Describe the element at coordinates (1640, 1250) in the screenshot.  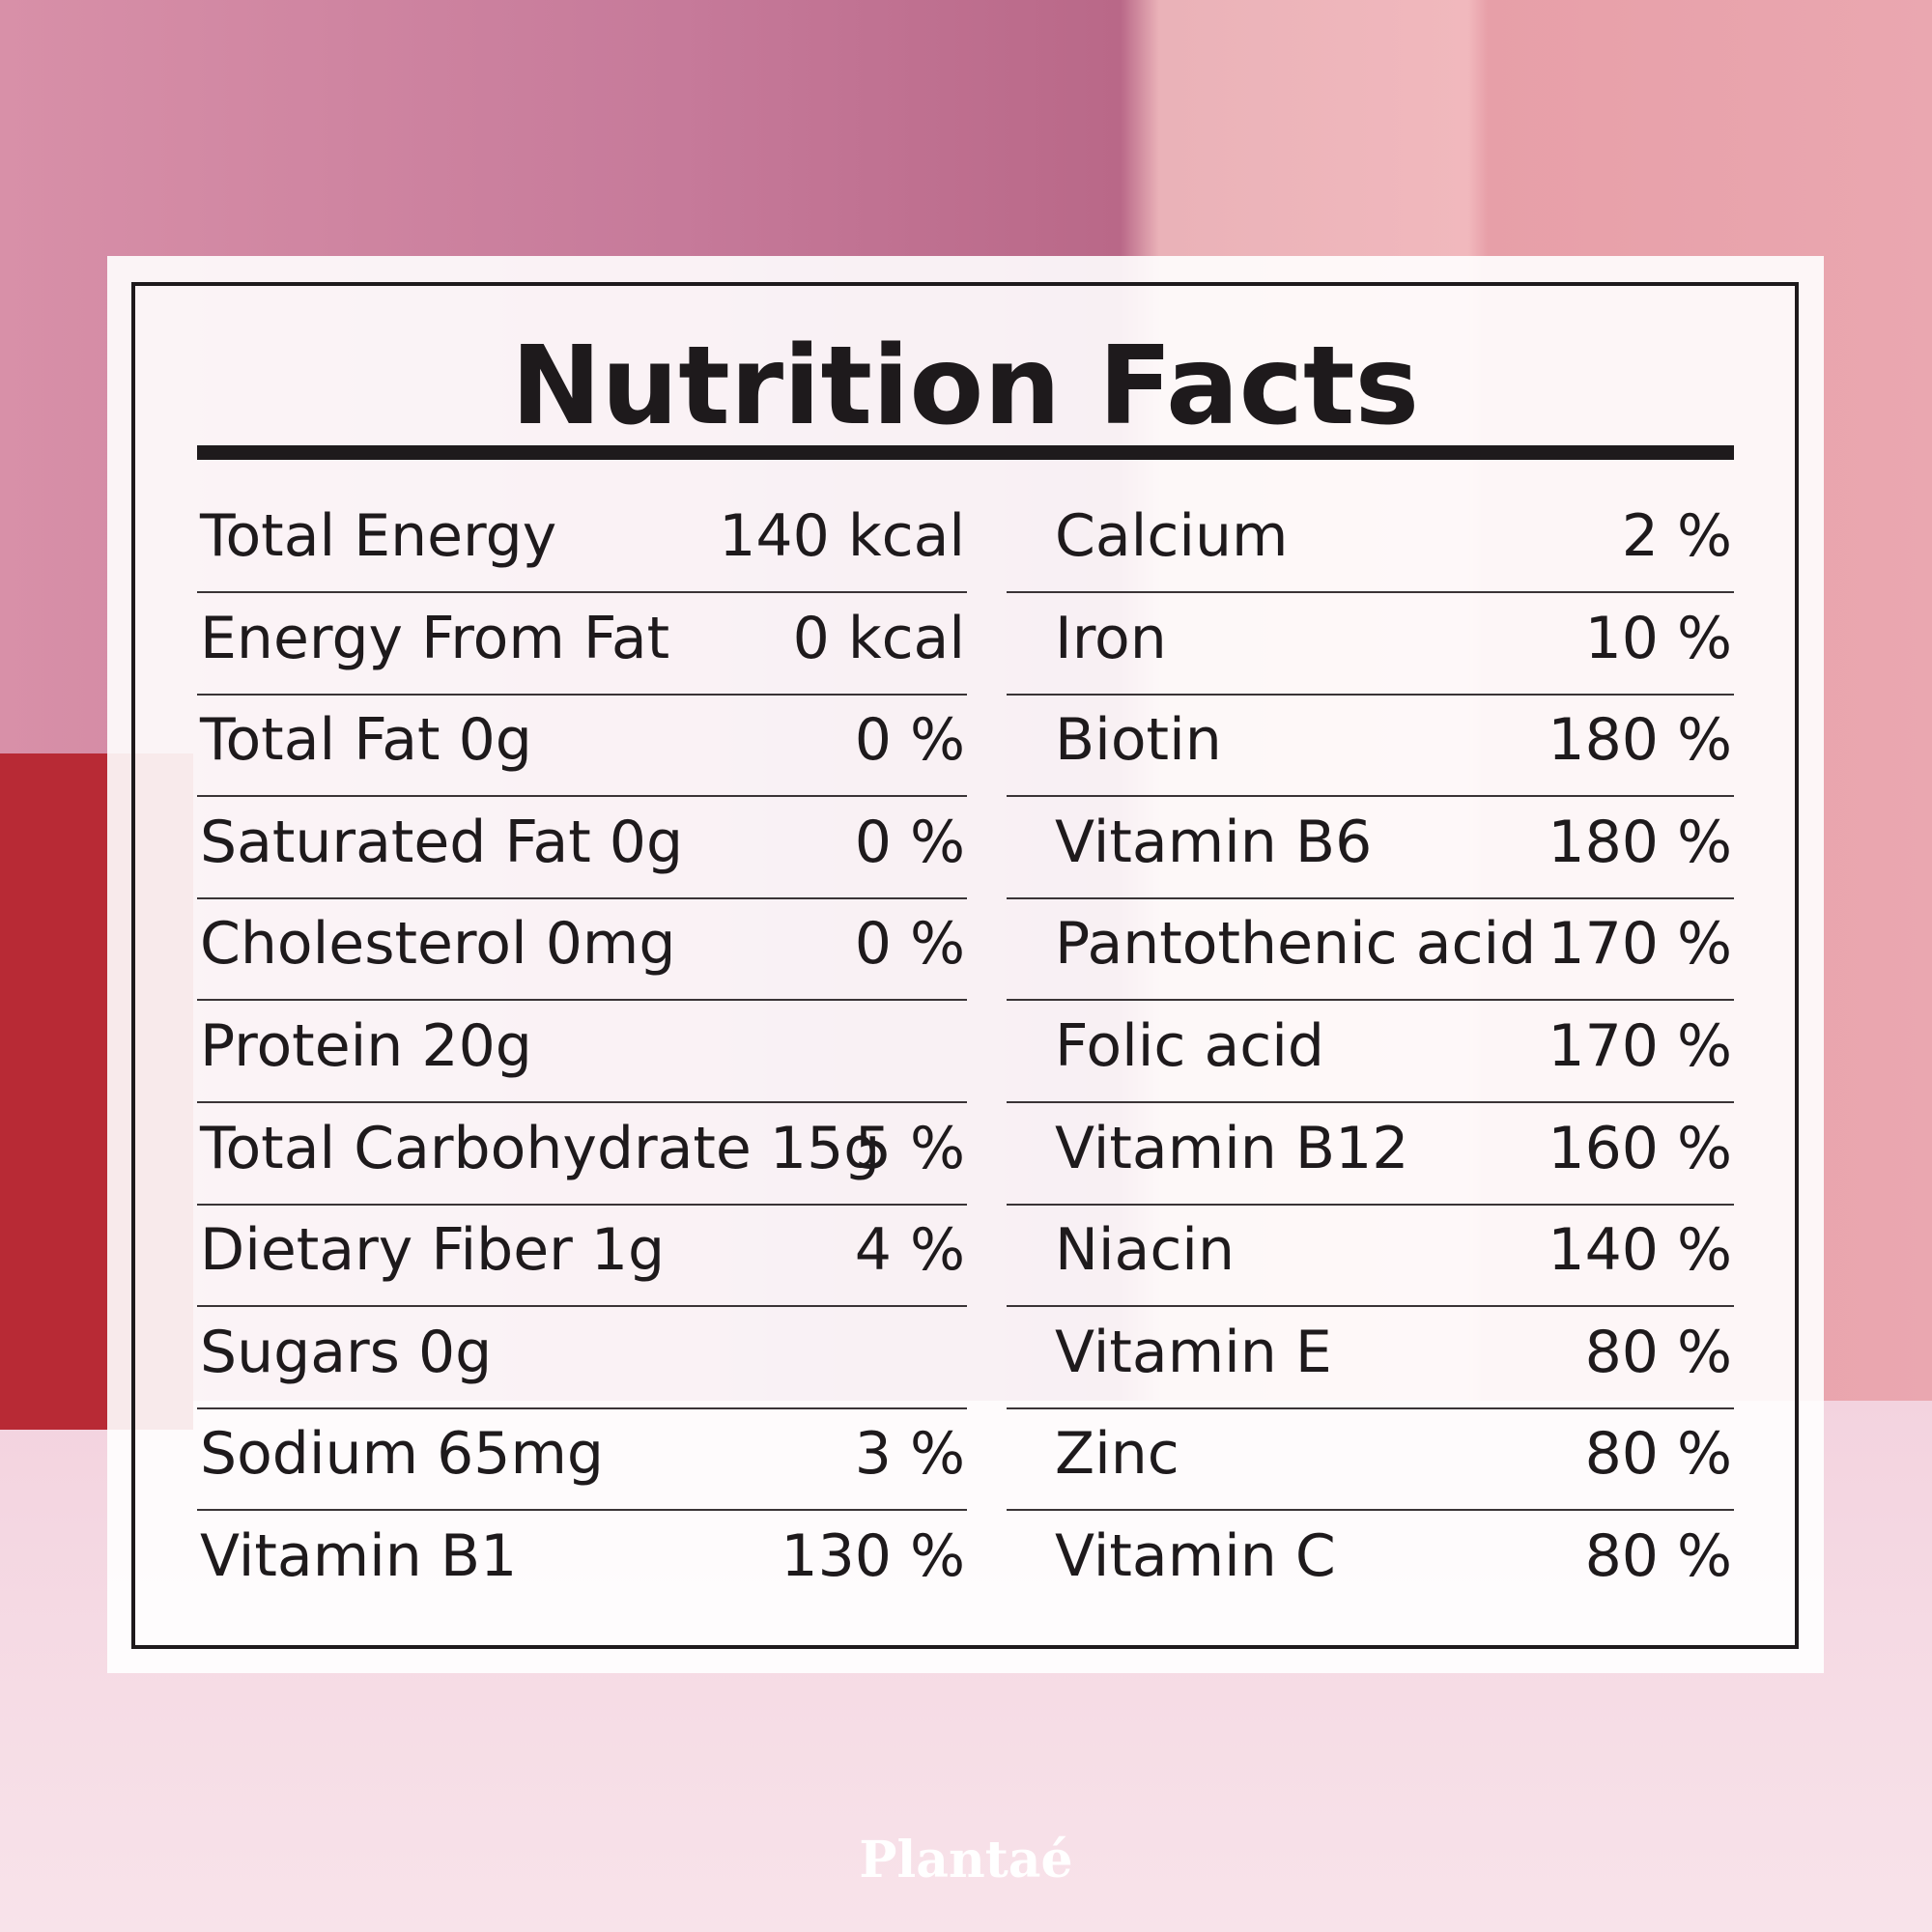
I see `row-value: 140 %` at that location.